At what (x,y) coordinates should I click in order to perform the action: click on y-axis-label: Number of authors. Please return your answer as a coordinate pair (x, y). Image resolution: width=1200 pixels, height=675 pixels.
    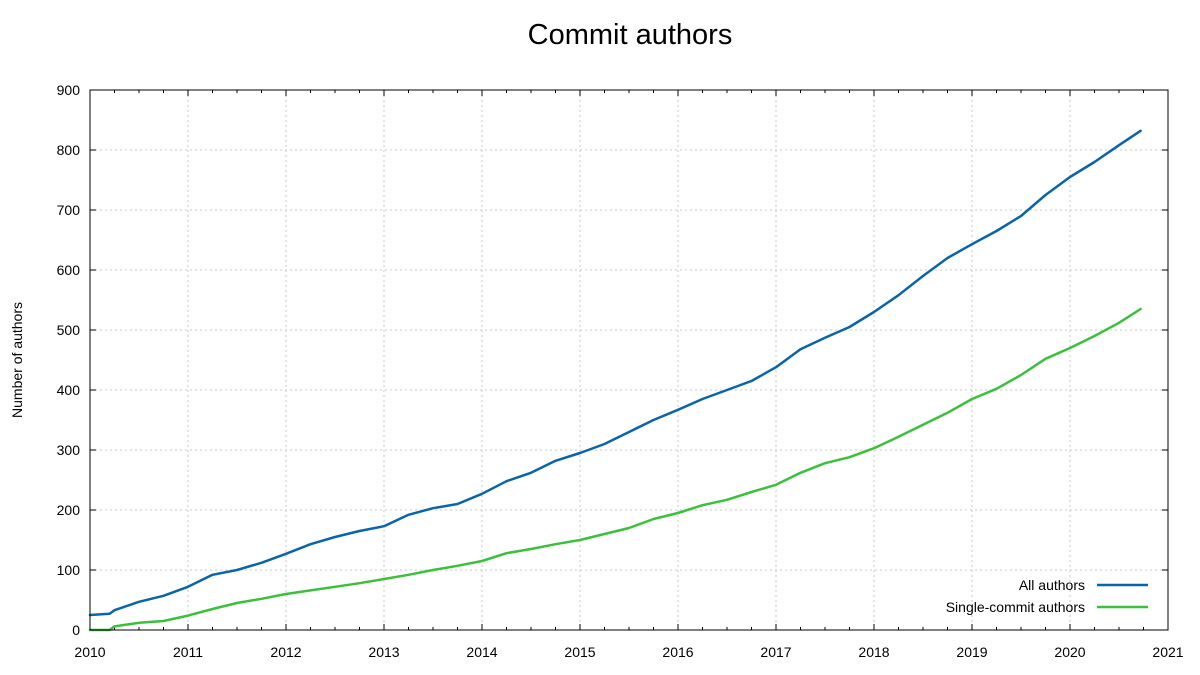
    Looking at the image, I should click on (17, 360).